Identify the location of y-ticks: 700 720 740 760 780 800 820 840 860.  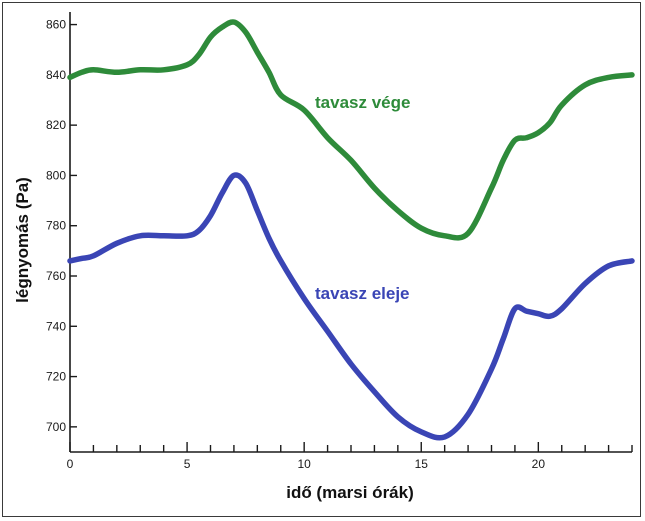
(61, 226).